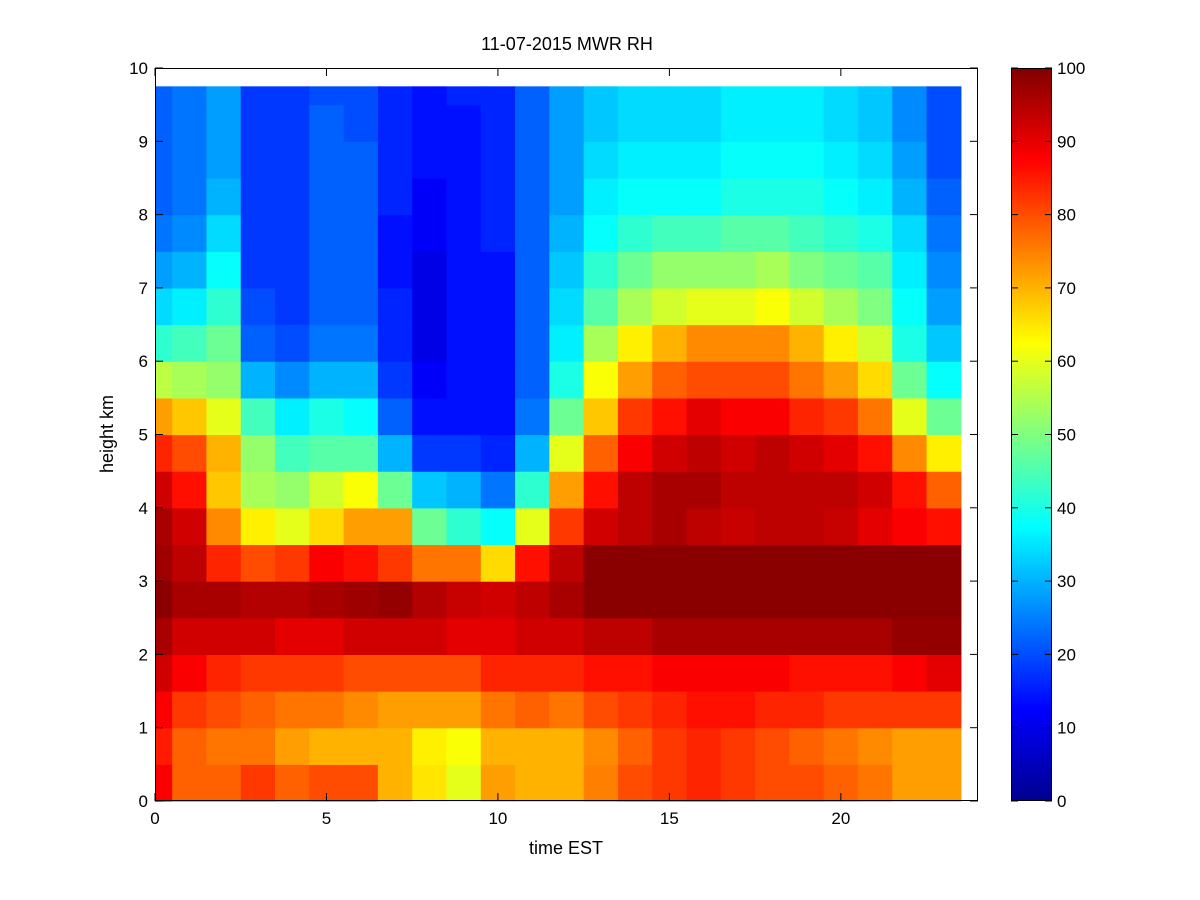 The image size is (1200, 900). What do you see at coordinates (143, 361) in the screenshot?
I see `y-tick-label: 6` at bounding box center [143, 361].